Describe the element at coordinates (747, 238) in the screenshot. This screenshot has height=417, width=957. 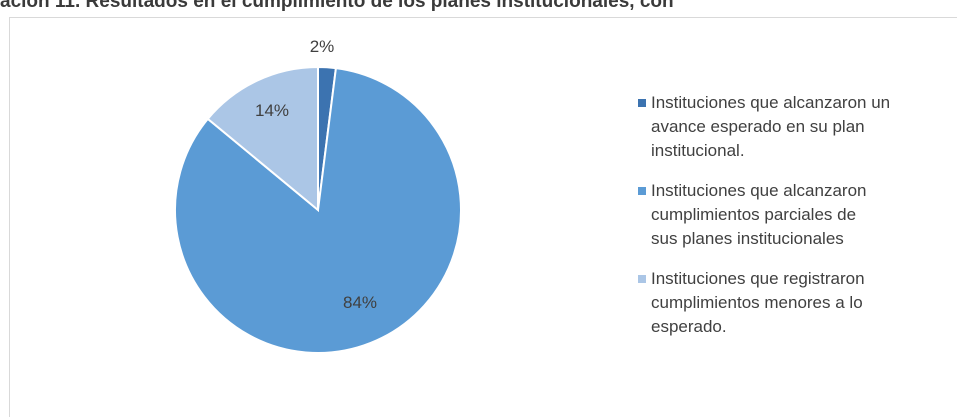
I see `legend-label: sus planes institucionales` at that location.